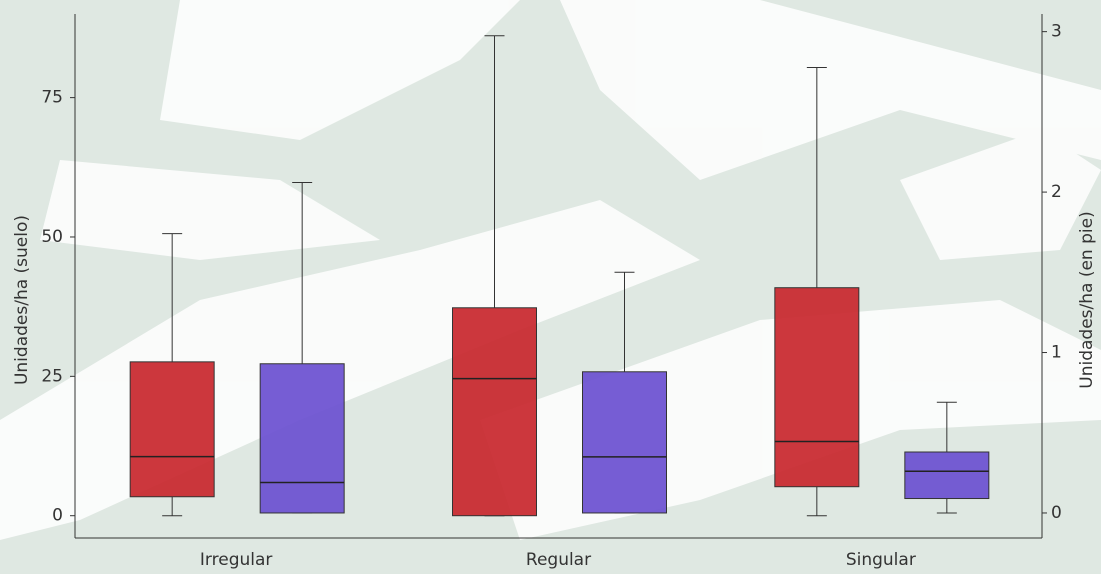  What do you see at coordinates (52, 98) in the screenshot?
I see `y-tick-label: 75` at bounding box center [52, 98].